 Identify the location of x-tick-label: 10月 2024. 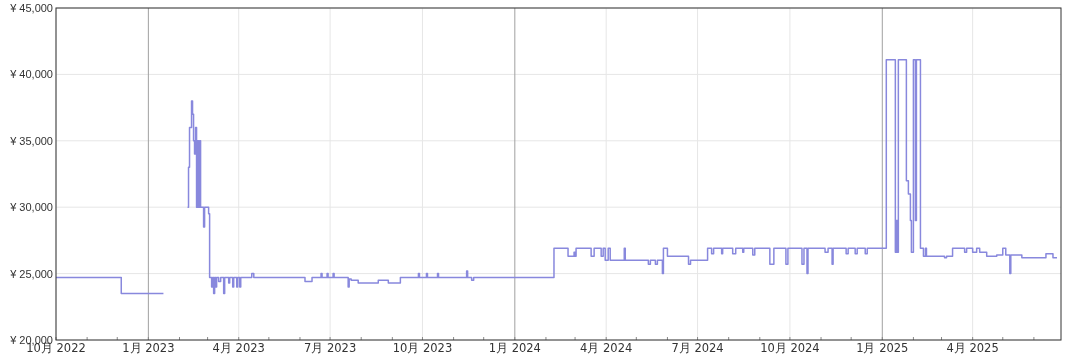
(790, 348).